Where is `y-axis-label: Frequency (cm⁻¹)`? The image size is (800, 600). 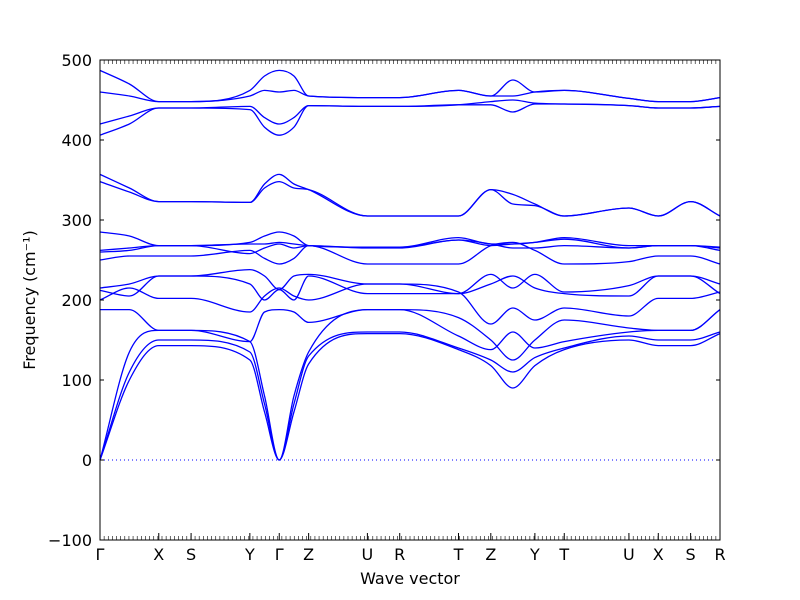
y-axis-label: Frequency (cm⁻¹) is located at coordinates (29, 299).